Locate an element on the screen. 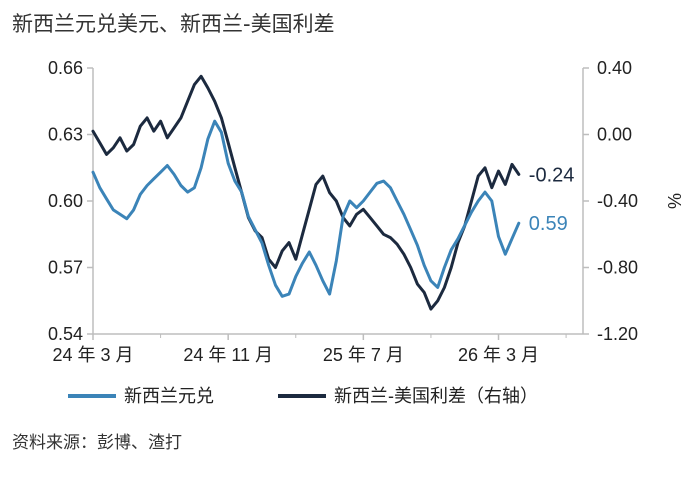  x-tick-label: 26 年 3 月 is located at coordinates (498, 355).